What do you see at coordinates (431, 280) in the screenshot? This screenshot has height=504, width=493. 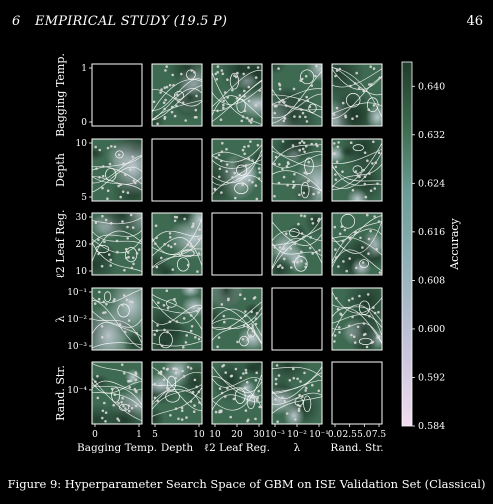 I see `colorbar-tick-label: 0.608` at bounding box center [431, 280].